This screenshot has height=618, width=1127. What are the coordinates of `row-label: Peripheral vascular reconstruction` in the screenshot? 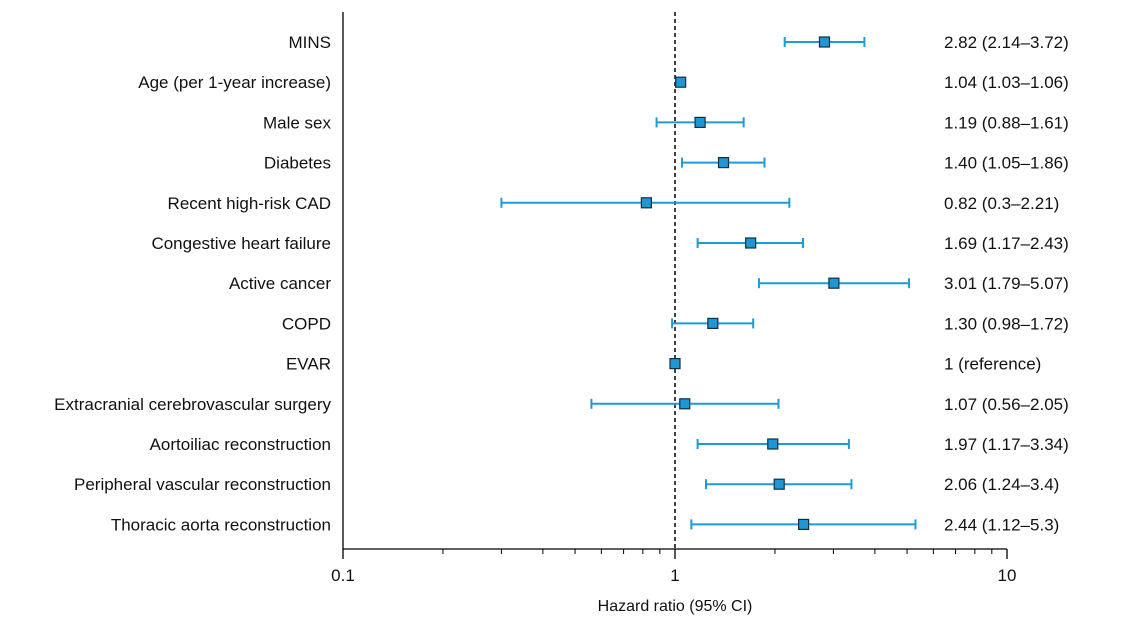 It's located at (202, 484).